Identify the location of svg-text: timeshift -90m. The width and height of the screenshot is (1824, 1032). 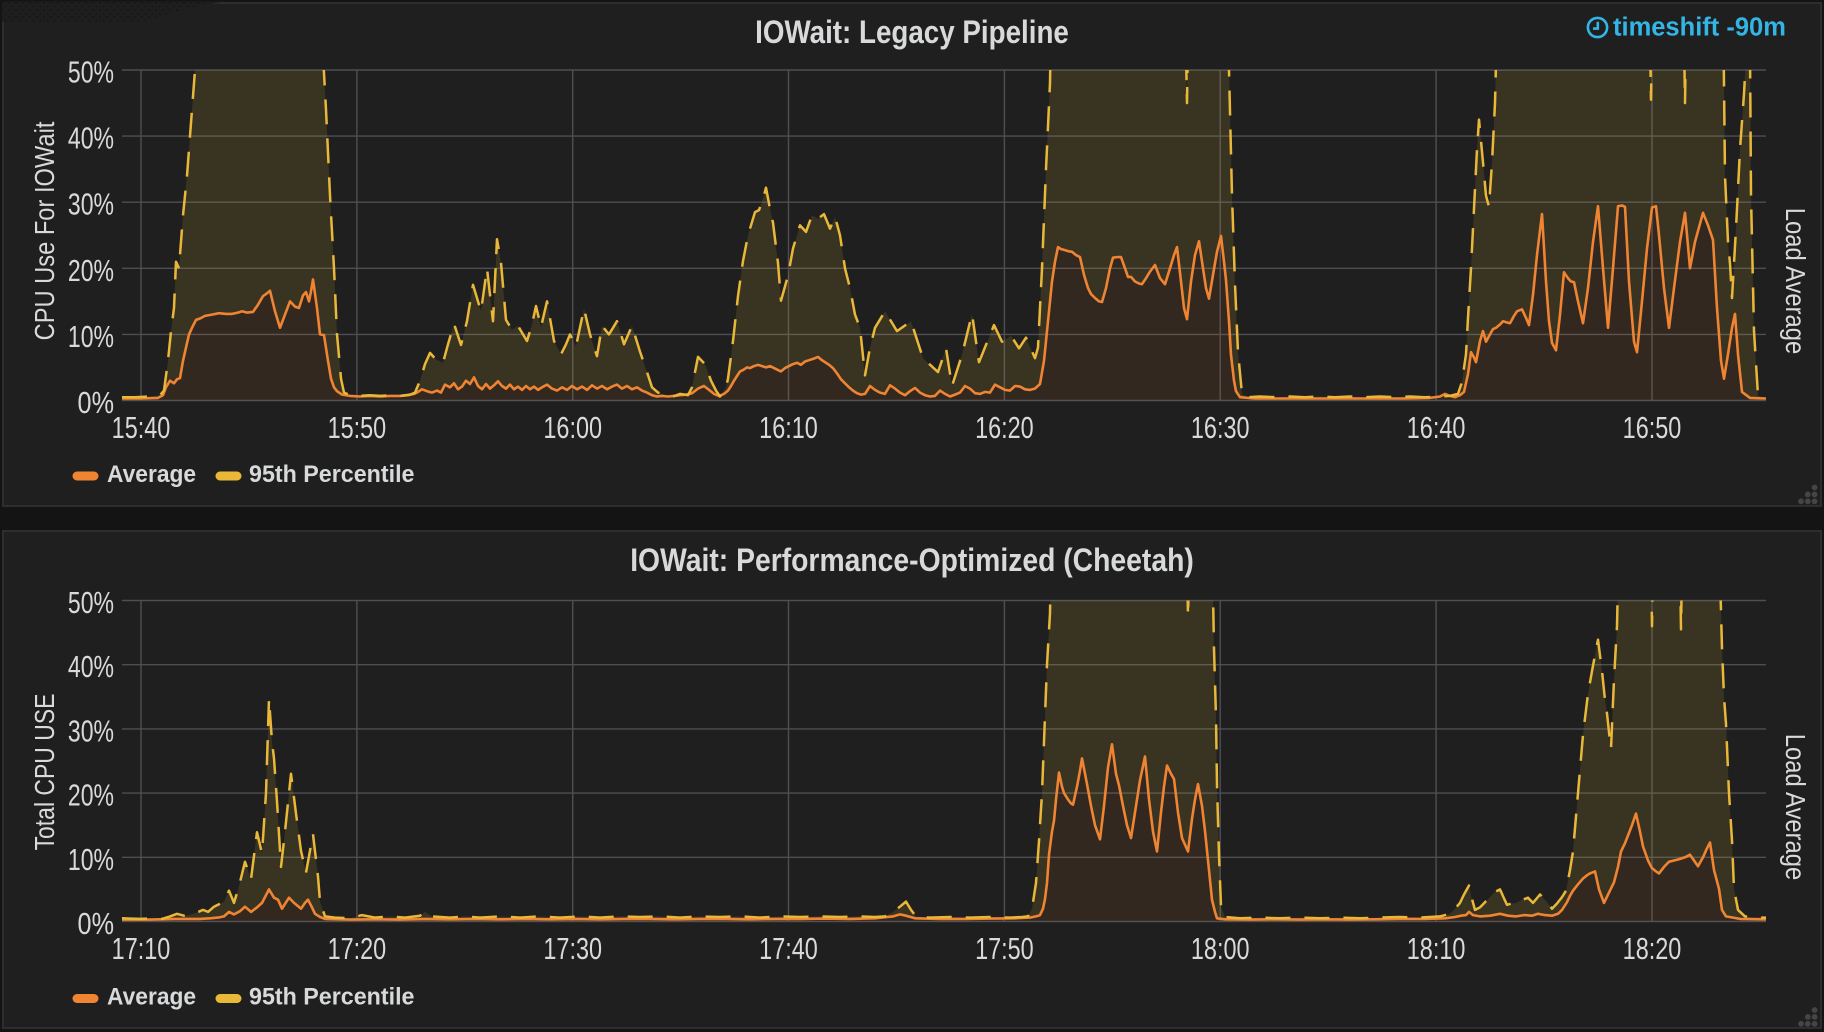
(1699, 28).